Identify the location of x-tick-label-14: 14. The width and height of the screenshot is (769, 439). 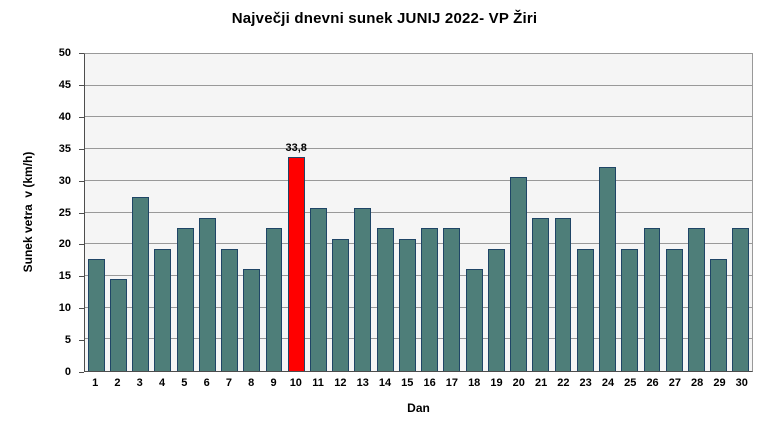
(385, 383).